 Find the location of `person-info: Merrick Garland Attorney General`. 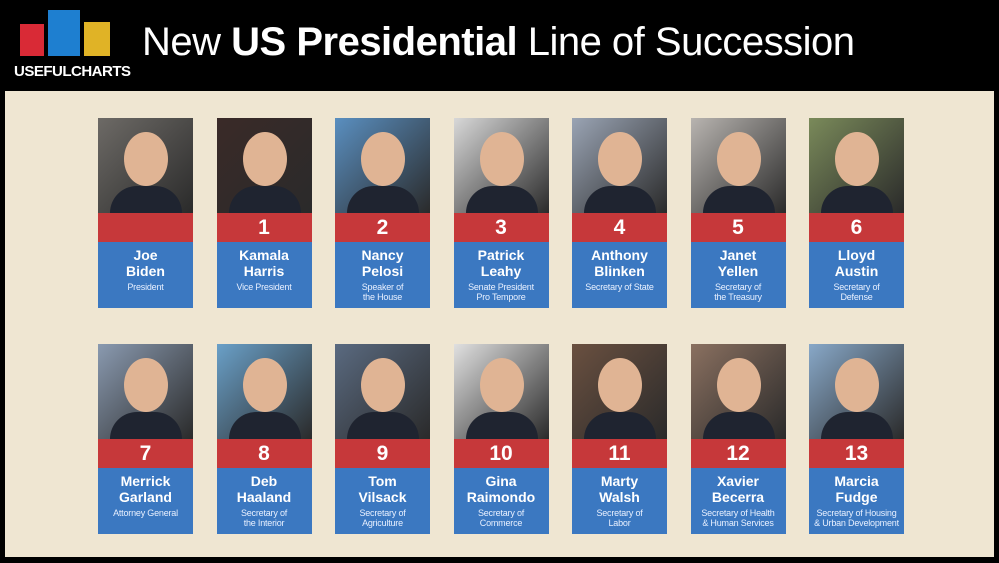

person-info: Merrick Garland Attorney General is located at coordinates (145, 501).